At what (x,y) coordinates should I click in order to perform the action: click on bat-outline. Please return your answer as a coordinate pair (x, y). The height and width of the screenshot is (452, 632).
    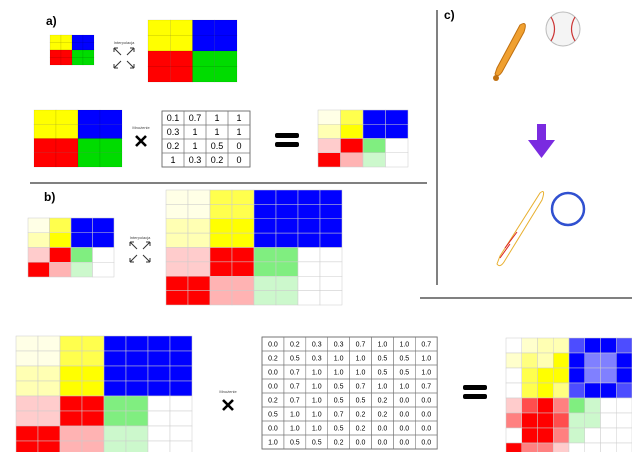
    Looking at the image, I should click on (520, 229).